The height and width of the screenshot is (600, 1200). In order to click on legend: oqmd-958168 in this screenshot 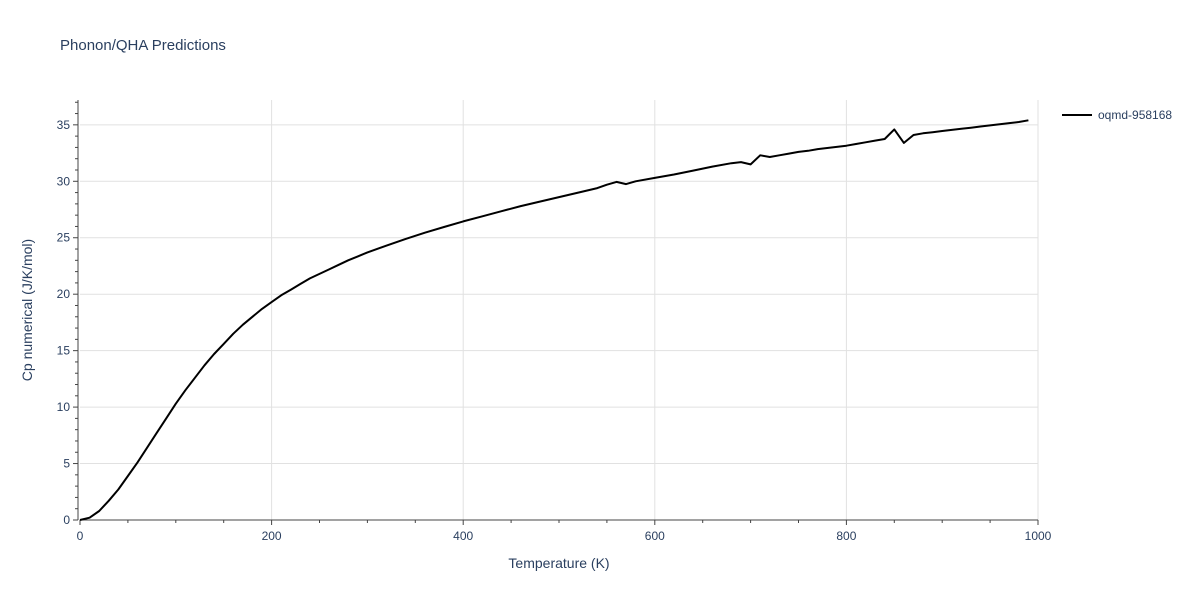, I will do `click(1117, 115)`.